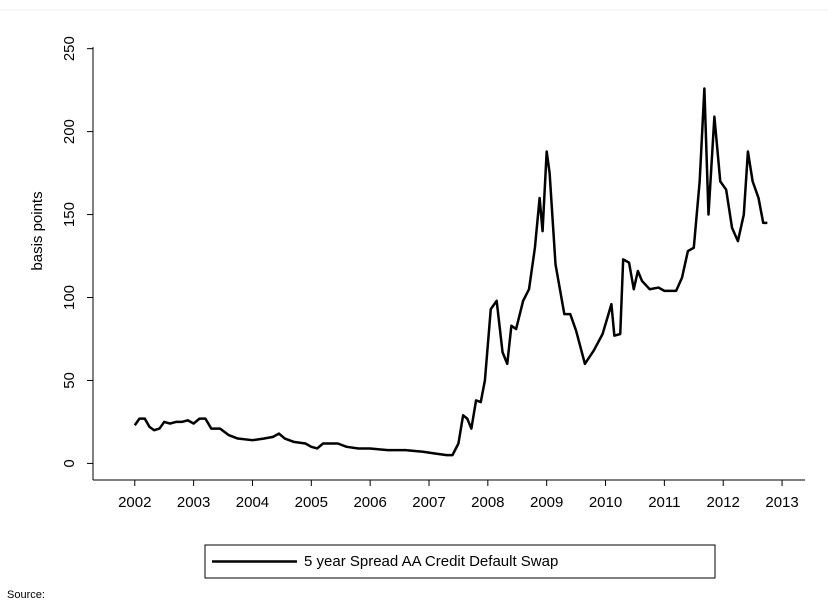 The height and width of the screenshot is (610, 828). What do you see at coordinates (487, 502) in the screenshot?
I see `x-tick-label: 2008` at bounding box center [487, 502].